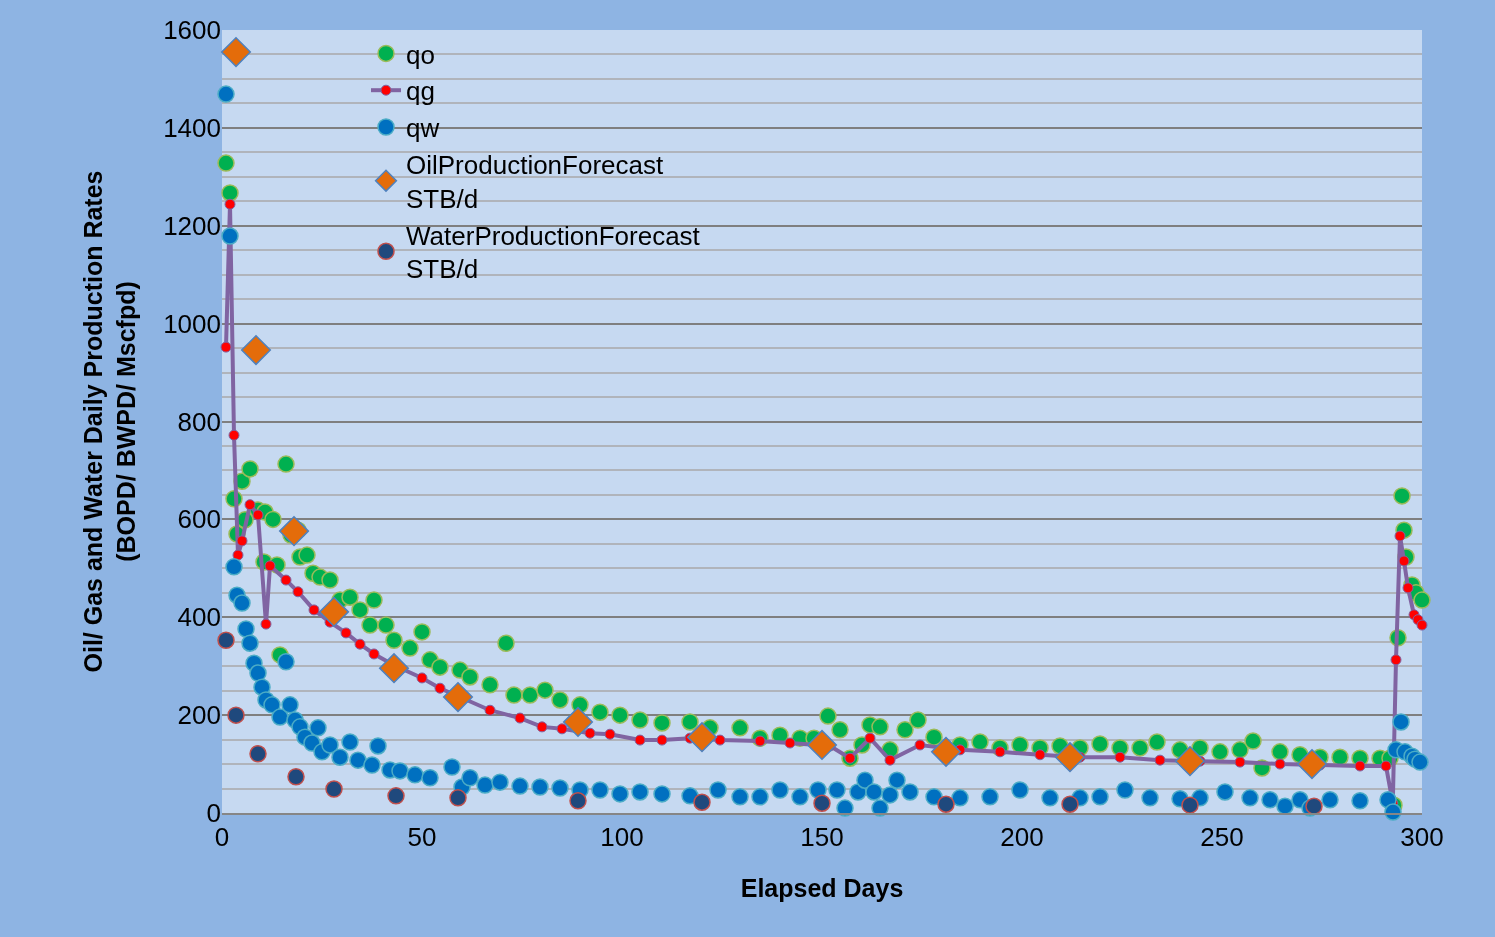  I want to click on y-tick-label: 1200, so click(192, 225).